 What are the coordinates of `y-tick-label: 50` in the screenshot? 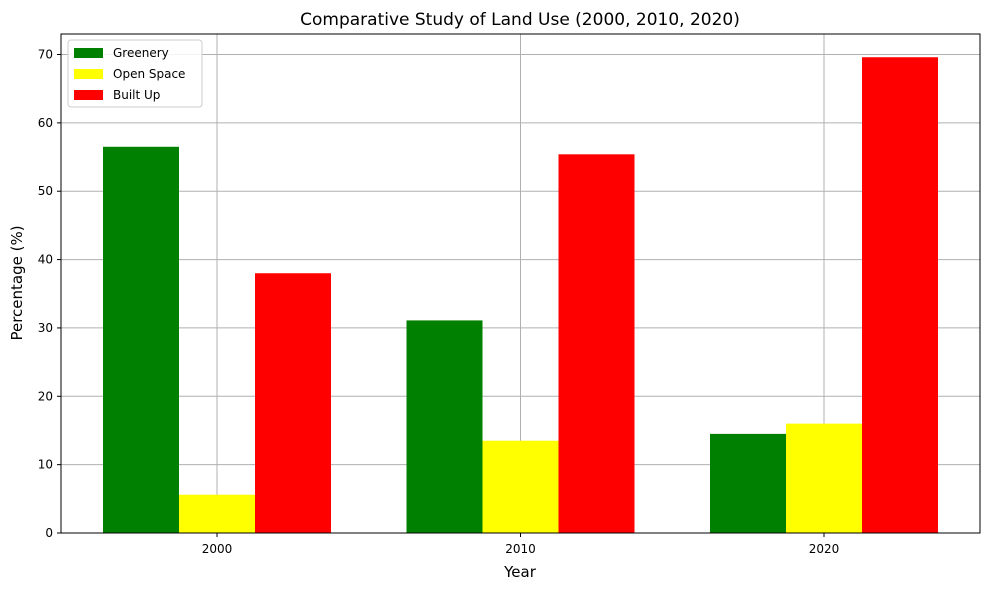 It's located at (45, 191).